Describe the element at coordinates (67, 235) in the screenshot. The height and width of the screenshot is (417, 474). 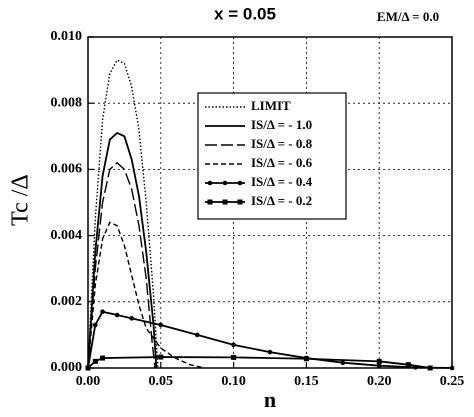
I see `y-tick-label: 0.004` at that location.